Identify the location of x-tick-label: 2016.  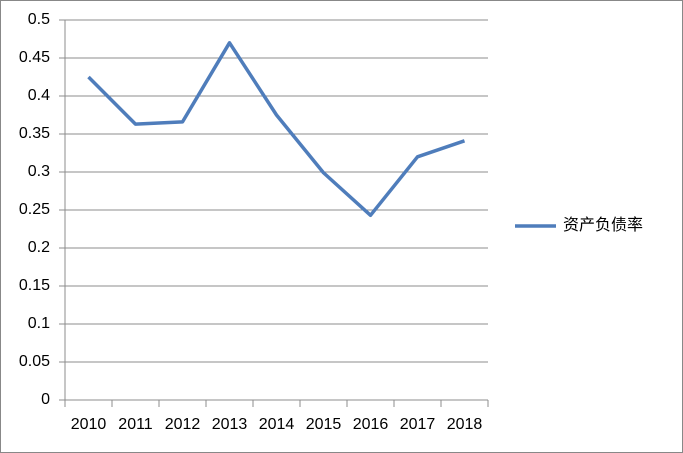
(371, 424).